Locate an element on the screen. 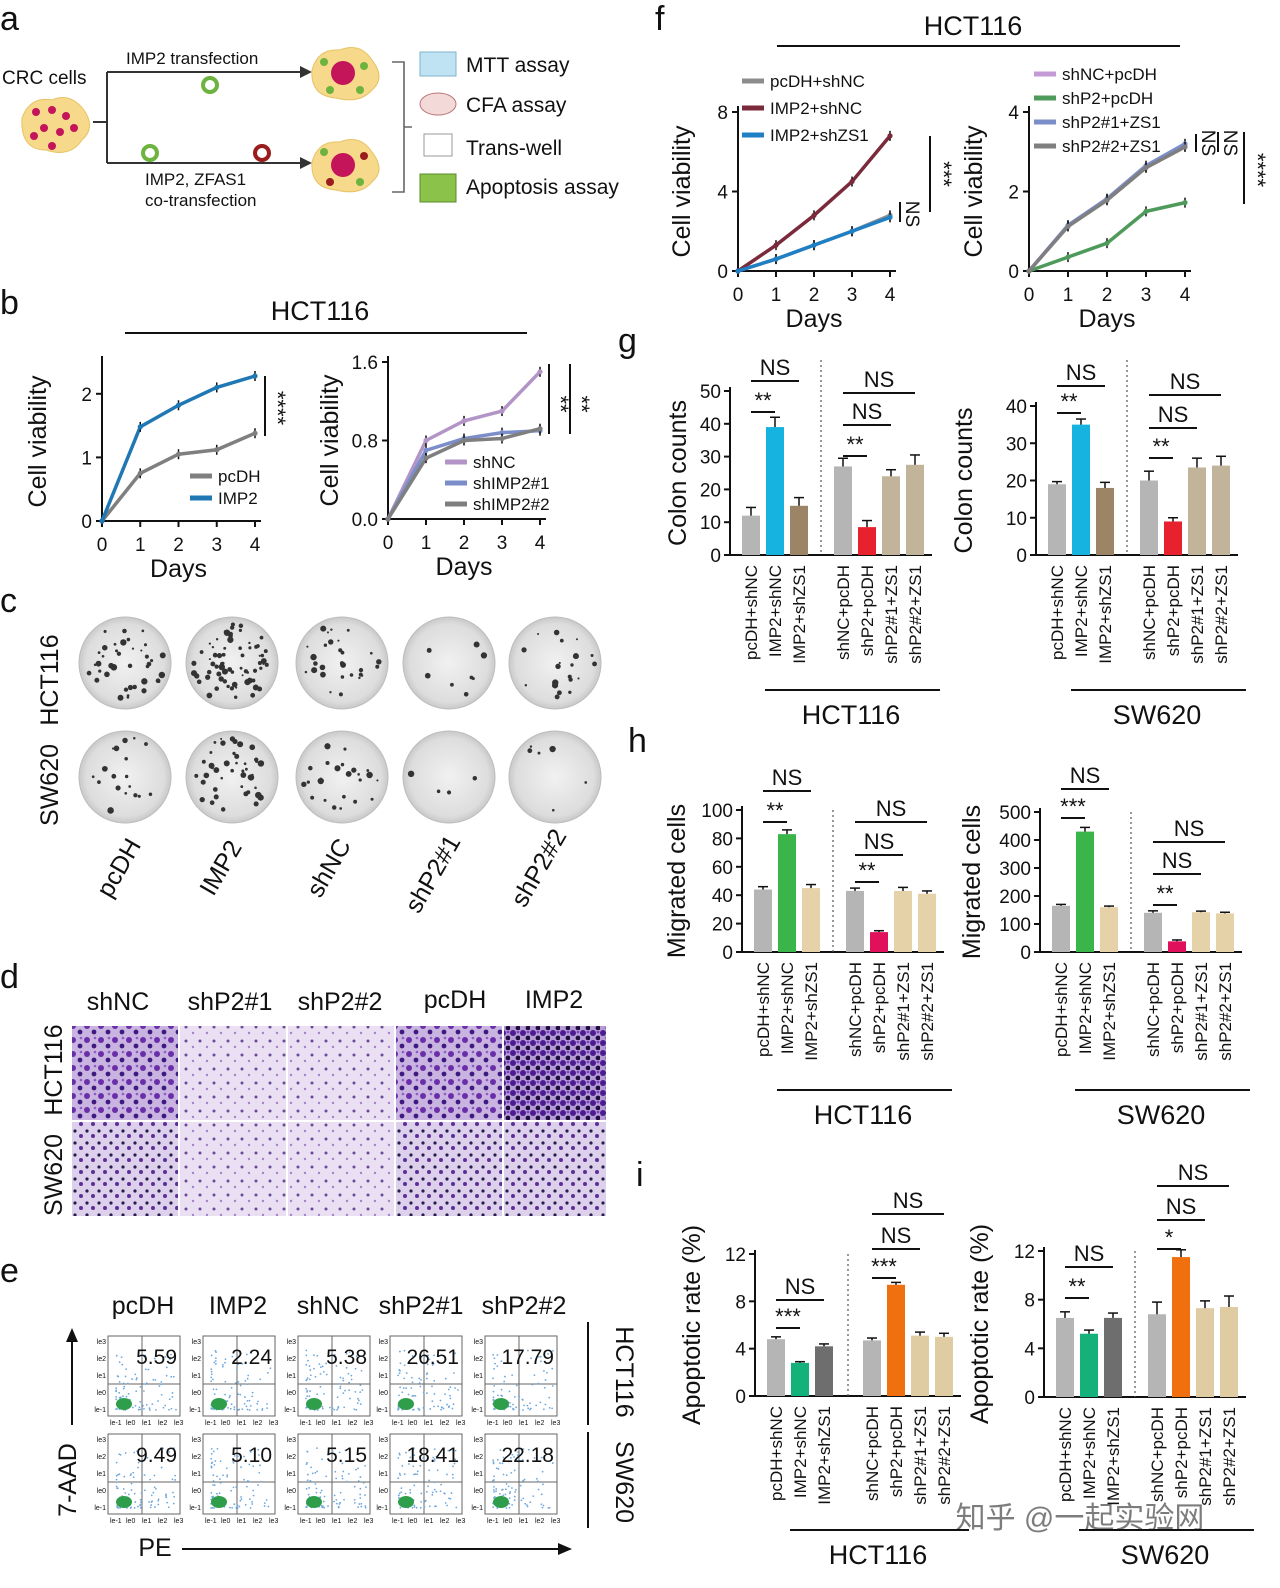 The width and height of the screenshot is (1280, 1588). flow-percentage: 26.51 is located at coordinates (432, 1357).